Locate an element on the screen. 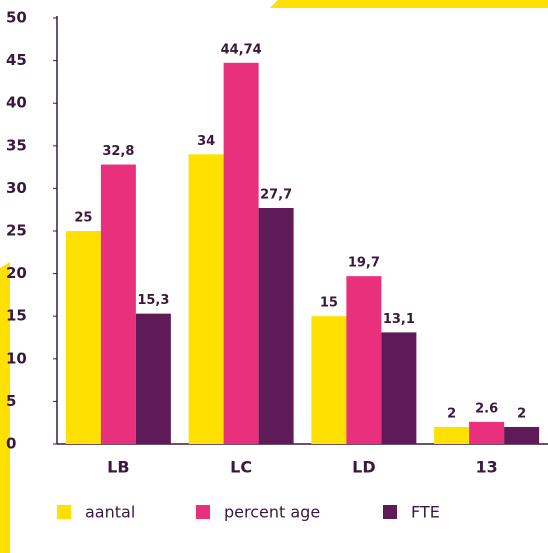 Image resolution: width=548 pixels, height=553 pixels. data-label: 2.6 is located at coordinates (486, 408).